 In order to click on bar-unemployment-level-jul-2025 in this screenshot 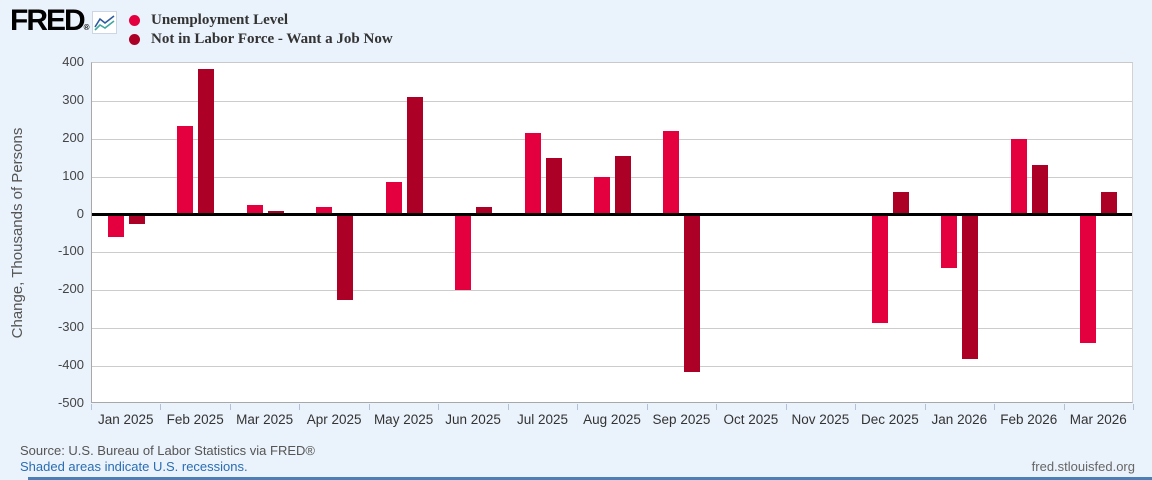, I will do `click(532, 174)`.